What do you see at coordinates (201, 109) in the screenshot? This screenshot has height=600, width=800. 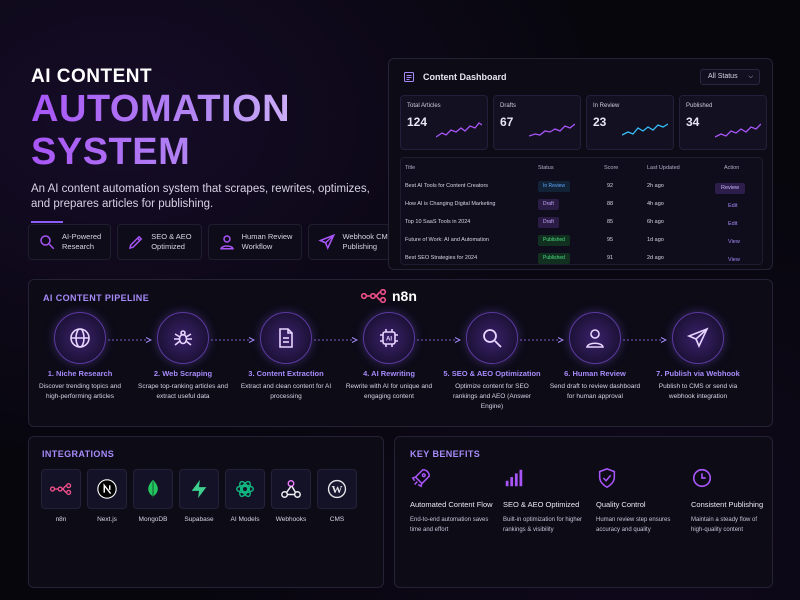 I see `hero-title-line1: AUTOMATION` at bounding box center [201, 109].